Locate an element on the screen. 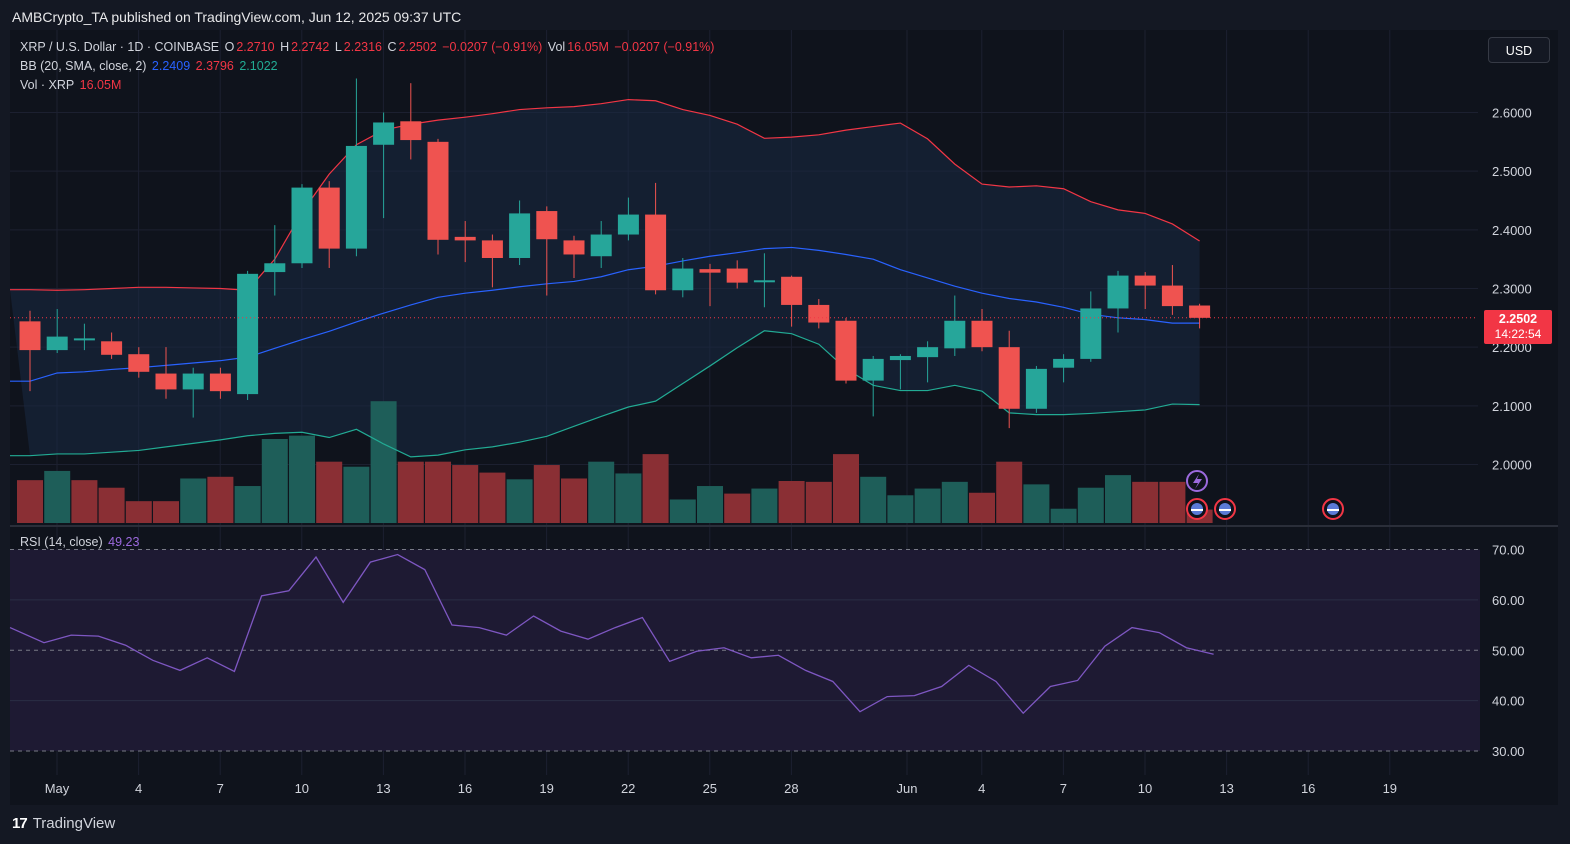 This screenshot has height=844, width=1570. currency-button: USD is located at coordinates (1519, 50).